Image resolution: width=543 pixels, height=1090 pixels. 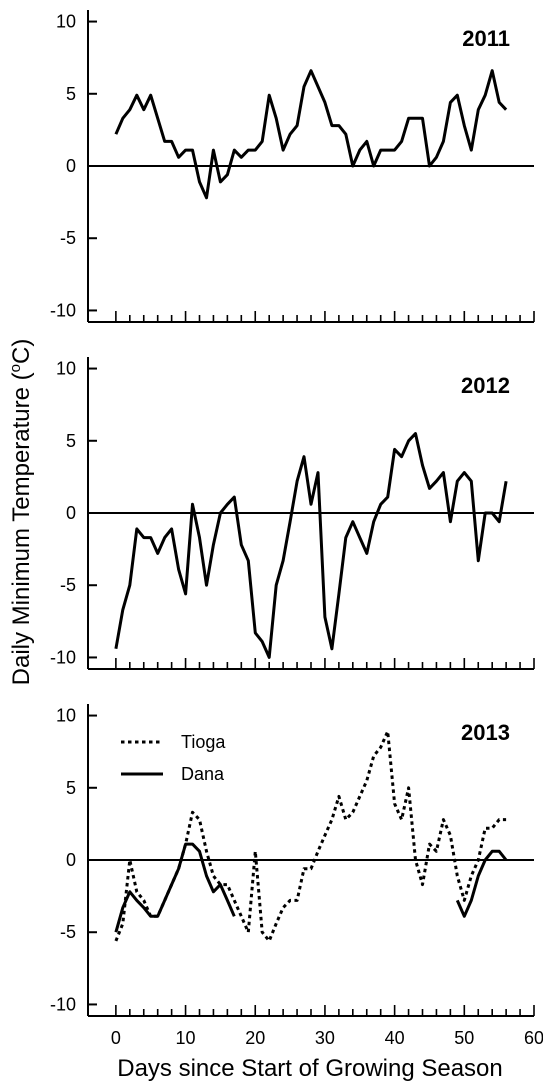 I want to click on x-tick-label: 10, so click(x=186, y=1038).